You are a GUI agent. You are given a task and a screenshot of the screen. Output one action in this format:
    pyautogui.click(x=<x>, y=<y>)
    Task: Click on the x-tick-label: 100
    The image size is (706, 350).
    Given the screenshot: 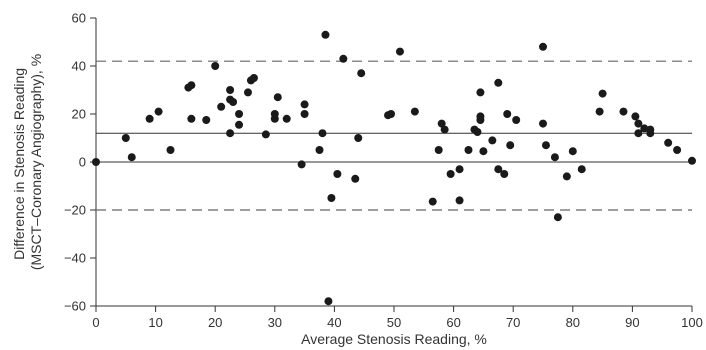 What is the action you would take?
    pyautogui.click(x=692, y=322)
    